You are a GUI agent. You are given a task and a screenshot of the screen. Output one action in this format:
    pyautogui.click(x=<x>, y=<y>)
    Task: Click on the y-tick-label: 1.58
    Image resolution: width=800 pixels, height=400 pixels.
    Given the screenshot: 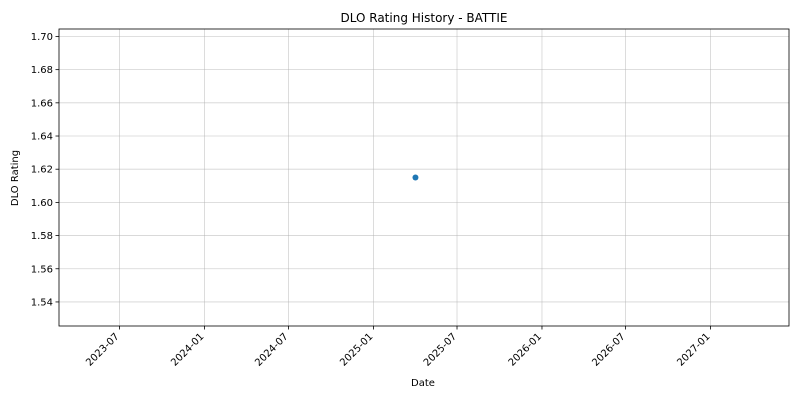 What is the action you would take?
    pyautogui.click(x=42, y=236)
    